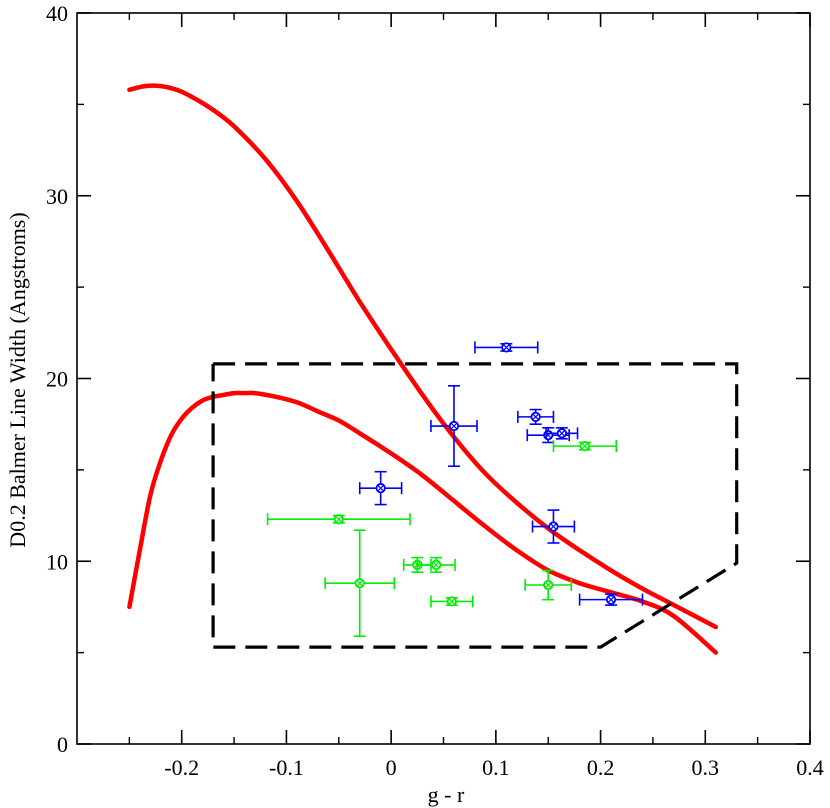 This screenshot has width=830, height=808. What do you see at coordinates (496, 767) in the screenshot?
I see `x-tick-label: 0.1` at bounding box center [496, 767].